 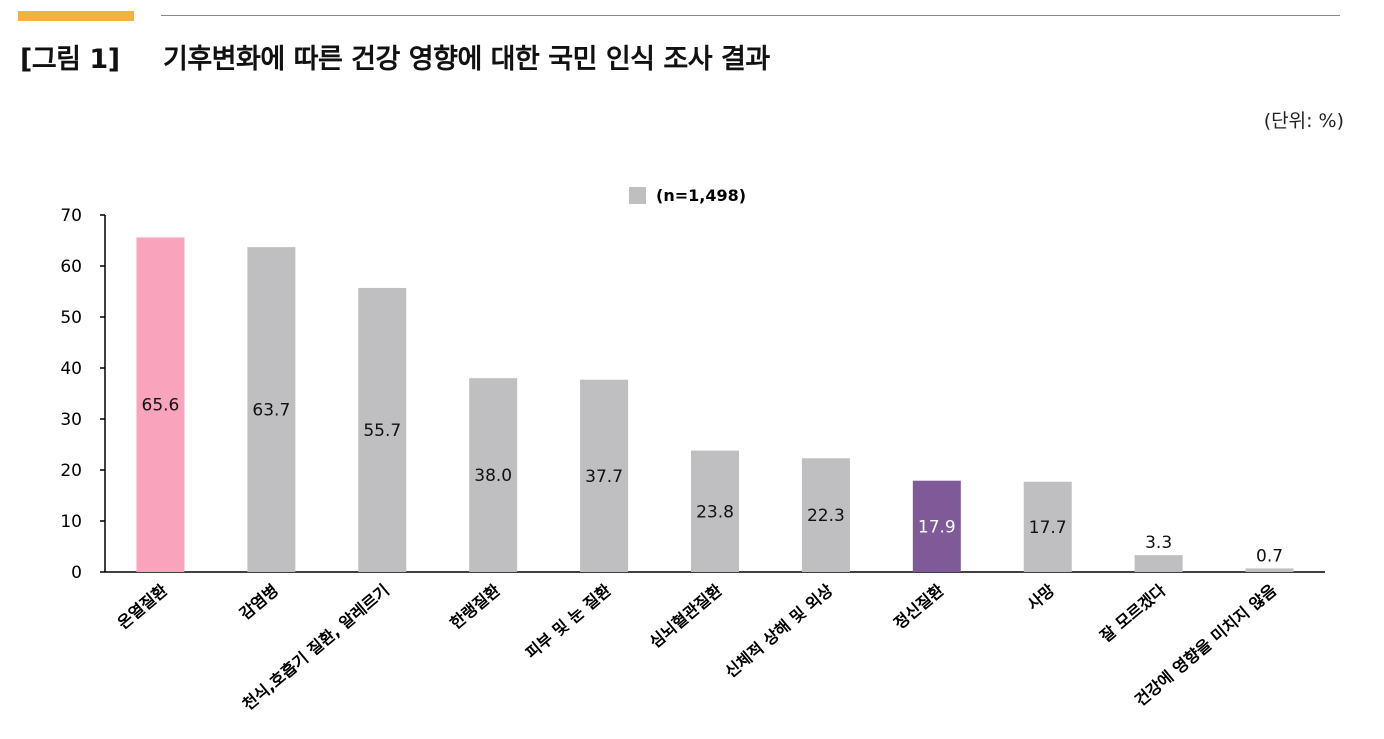 What do you see at coordinates (76, 573) in the screenshot?
I see `y-tick-label: 0` at bounding box center [76, 573].